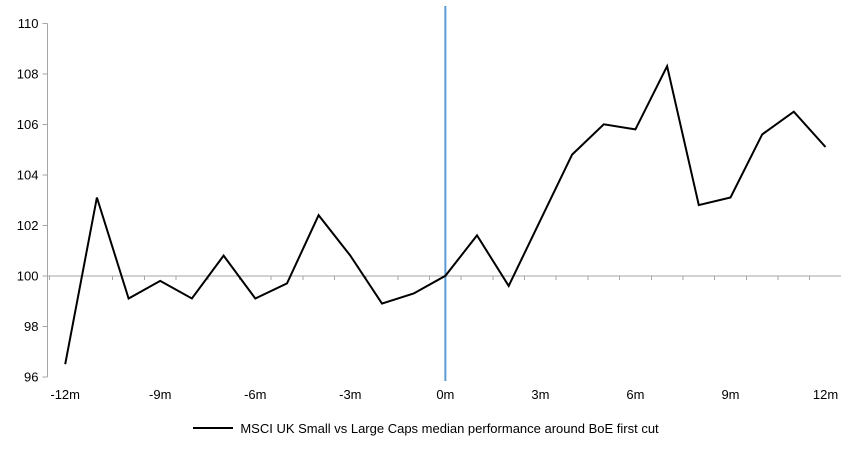 Image resolution: width=852 pixels, height=450 pixels. What do you see at coordinates (28, 275) in the screenshot?
I see `y-tick-label: 100` at bounding box center [28, 275].